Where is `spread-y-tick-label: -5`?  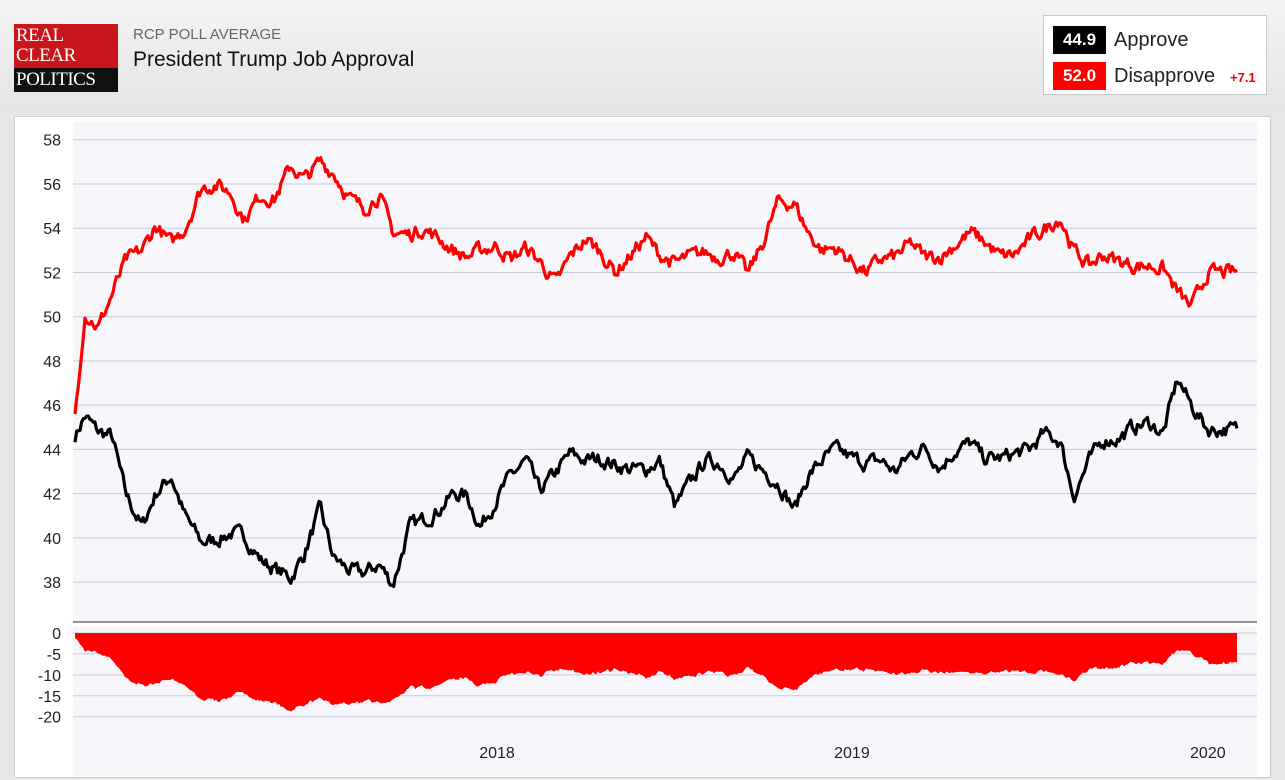 spread-y-tick-label: -5 is located at coordinates (54, 655).